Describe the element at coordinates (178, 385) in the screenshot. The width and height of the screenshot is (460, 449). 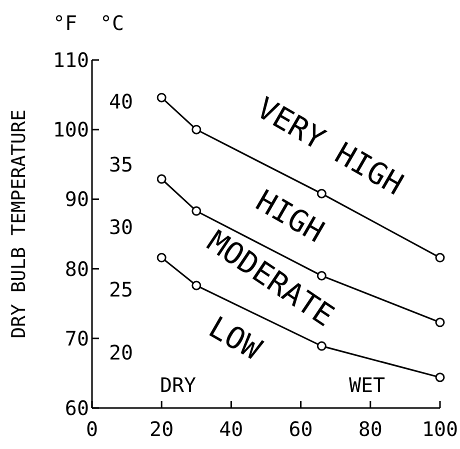
I see `annotation: DRY` at that location.